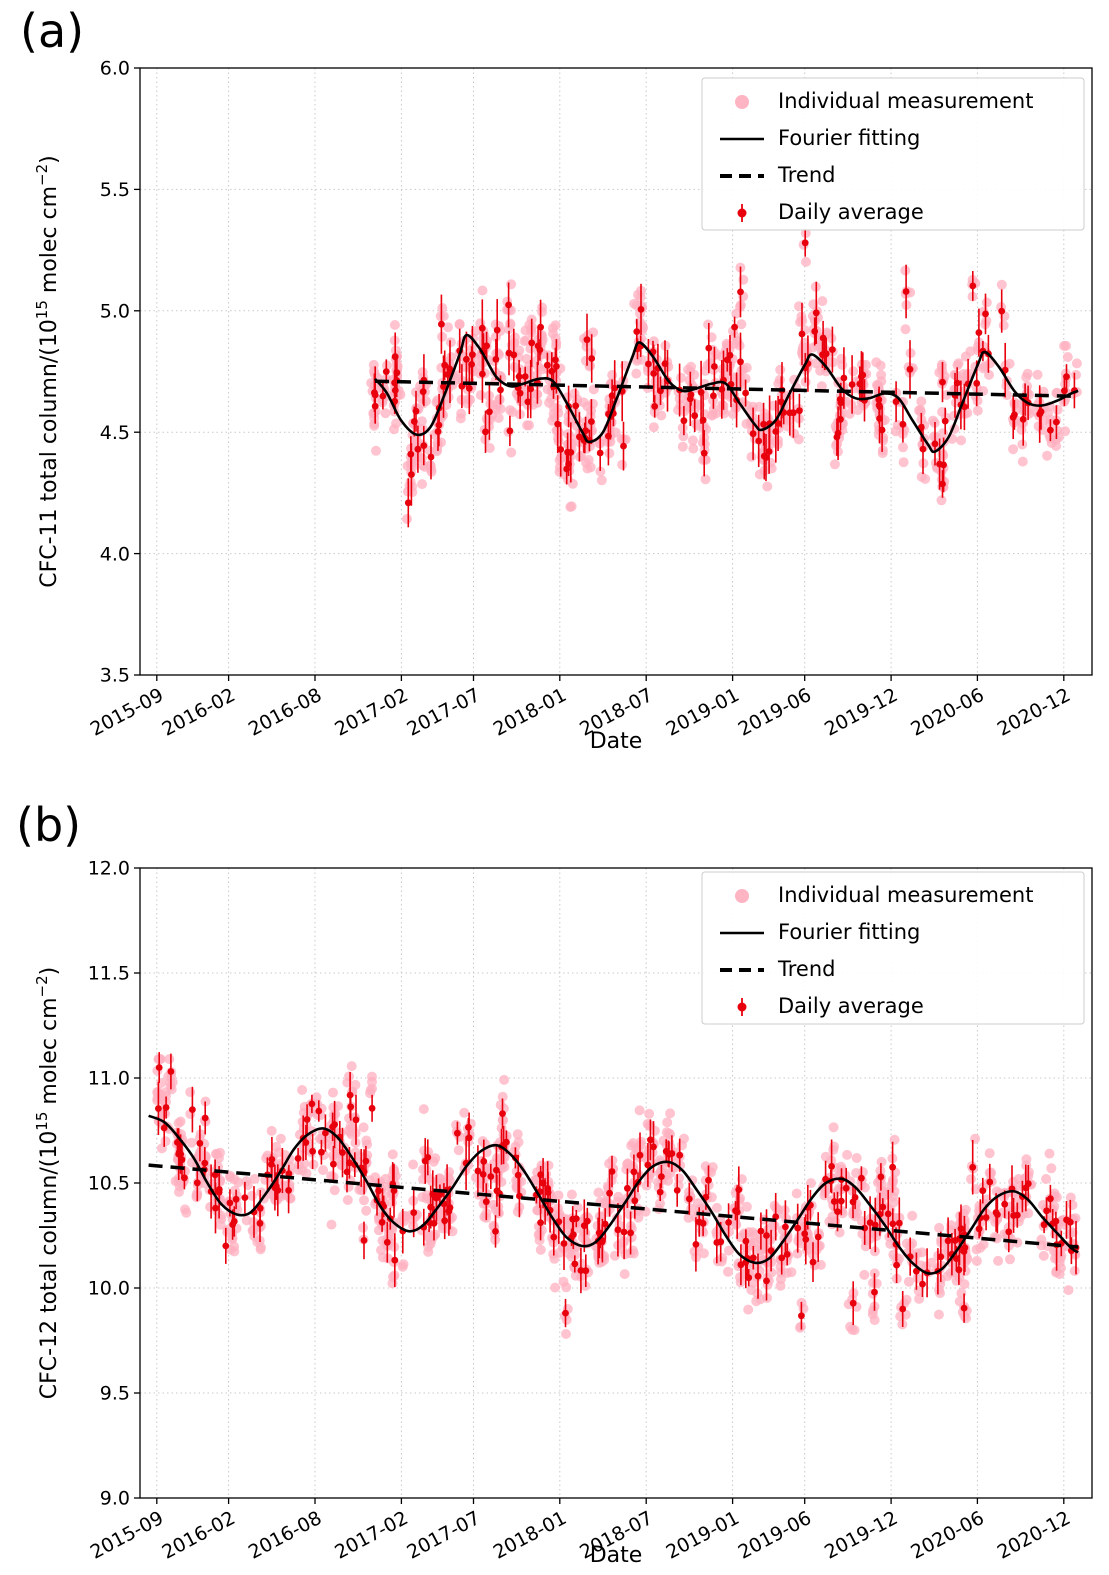 This screenshot has width=1109, height=1575. What do you see at coordinates (109, 1289) in the screenshot?
I see `y-tick-label: 10.0` at bounding box center [109, 1289].